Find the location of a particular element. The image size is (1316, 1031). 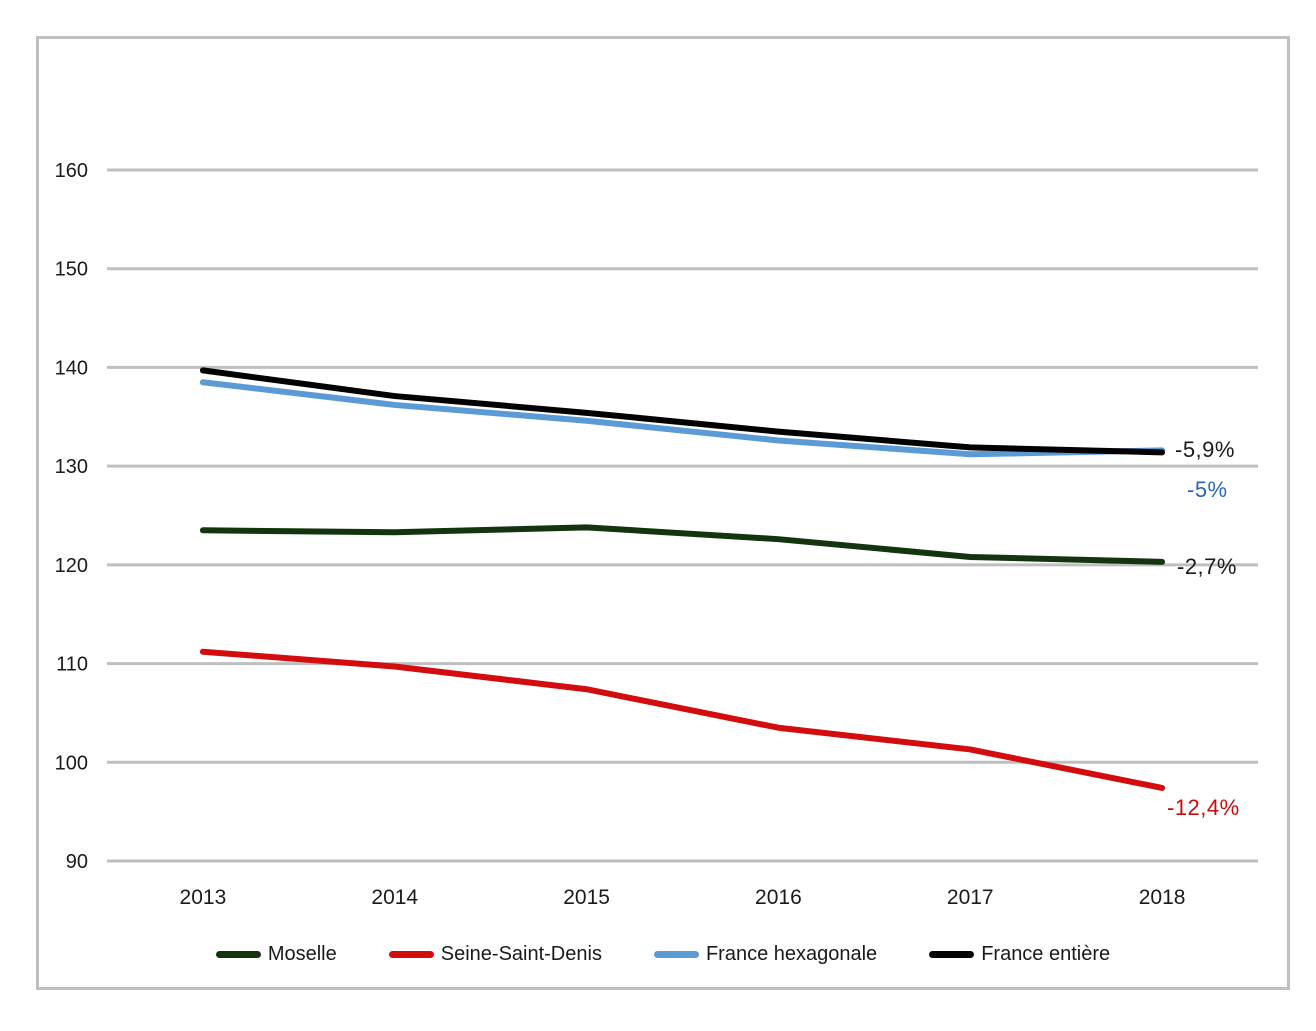

legend-label-france-hexagonale: France hexagonale is located at coordinates (791, 953).